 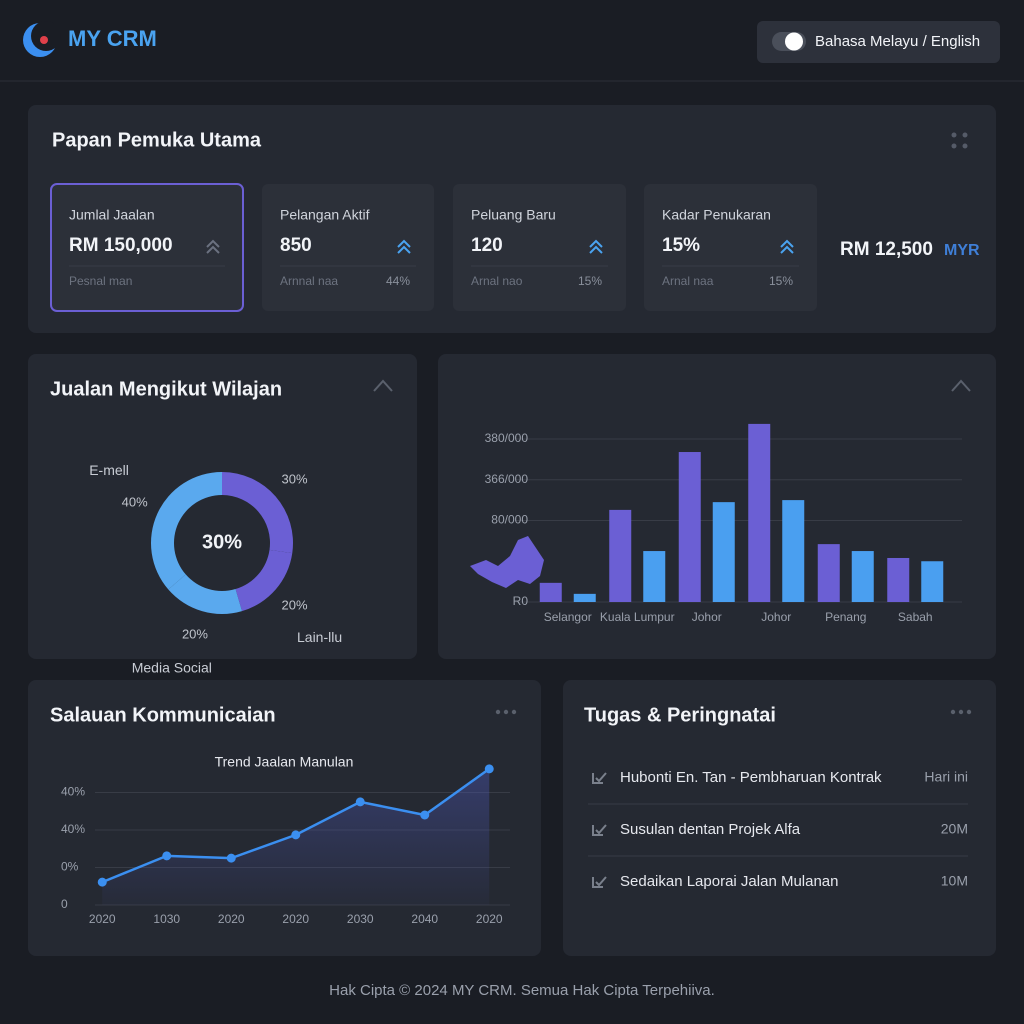 What do you see at coordinates (716, 215) in the screenshot?
I see `kpi-label: Kadar Penukaran` at bounding box center [716, 215].